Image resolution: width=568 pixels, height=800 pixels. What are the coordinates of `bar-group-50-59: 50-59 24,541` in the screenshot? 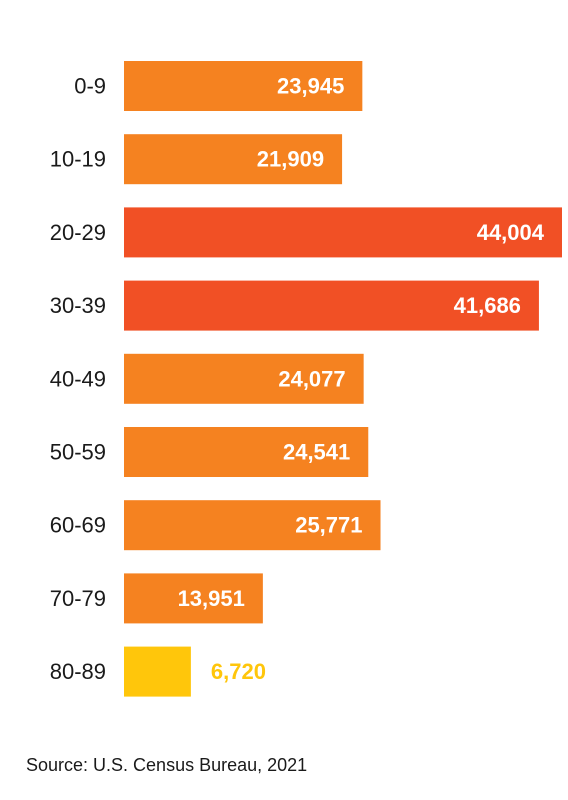 It's located at (209, 452).